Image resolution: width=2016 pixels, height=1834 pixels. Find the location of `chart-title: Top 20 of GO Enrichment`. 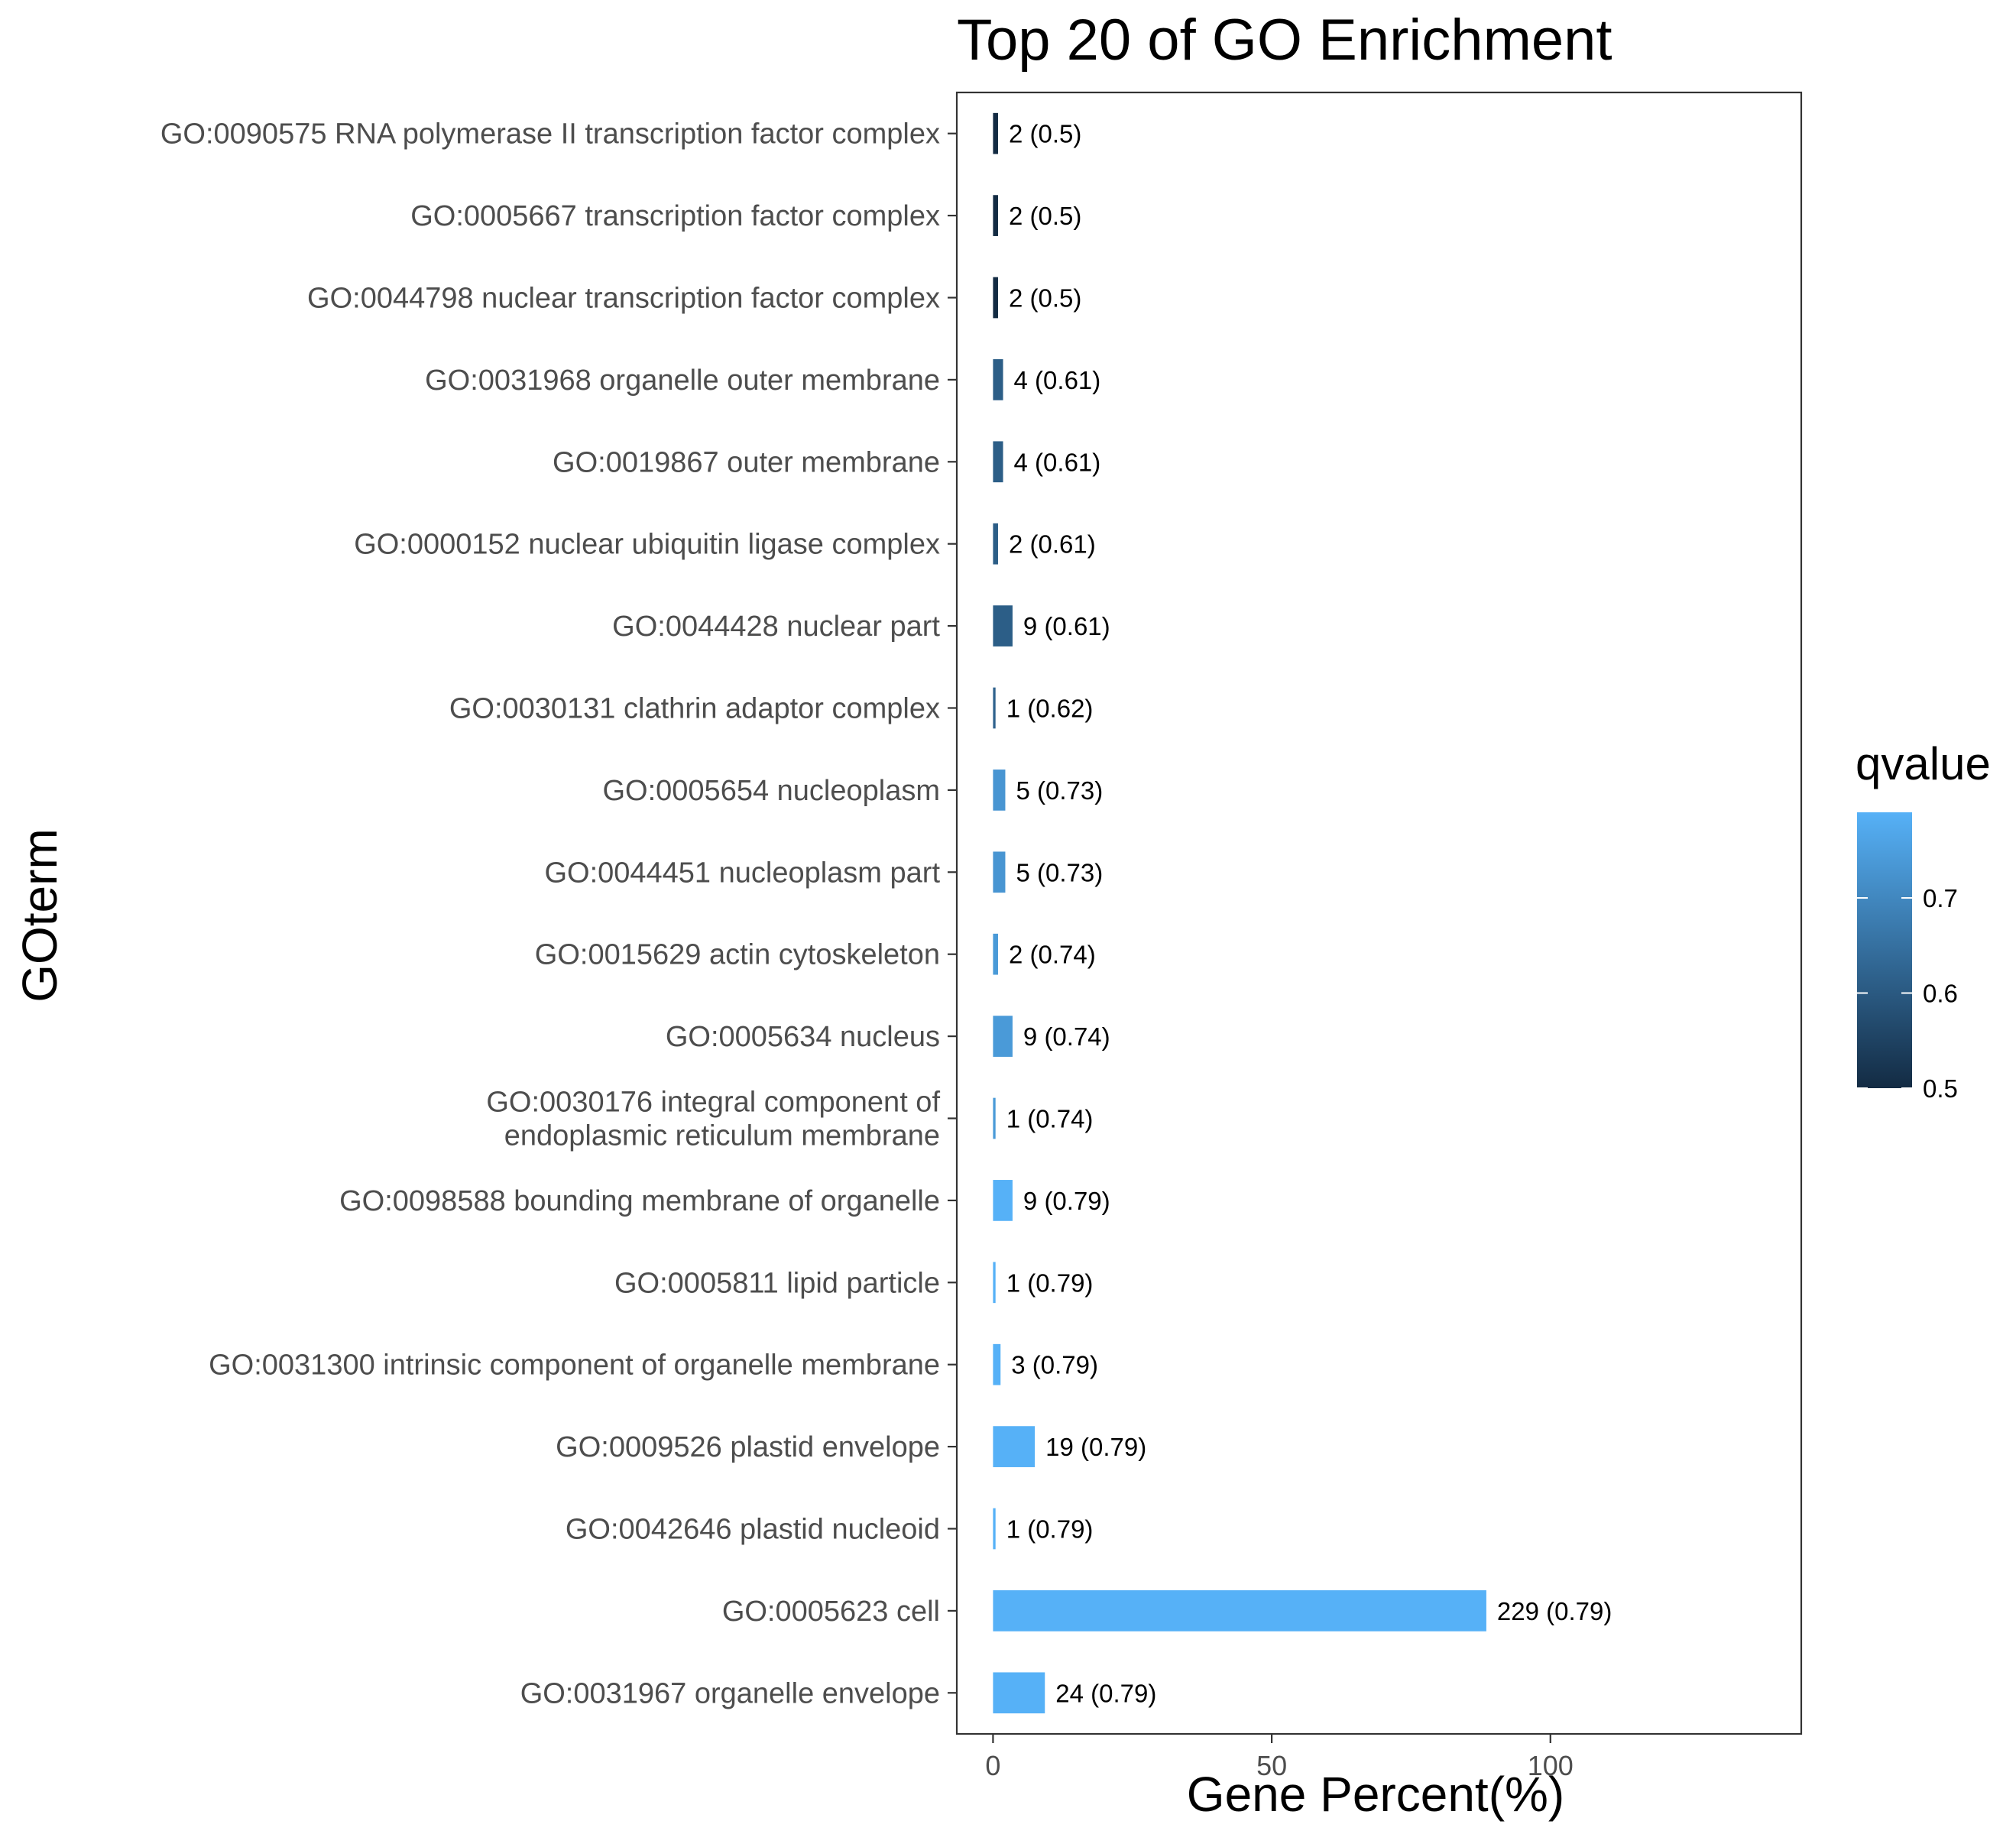

chart-title: Top 20 of GO Enrichment is located at coordinates (1284, 40).